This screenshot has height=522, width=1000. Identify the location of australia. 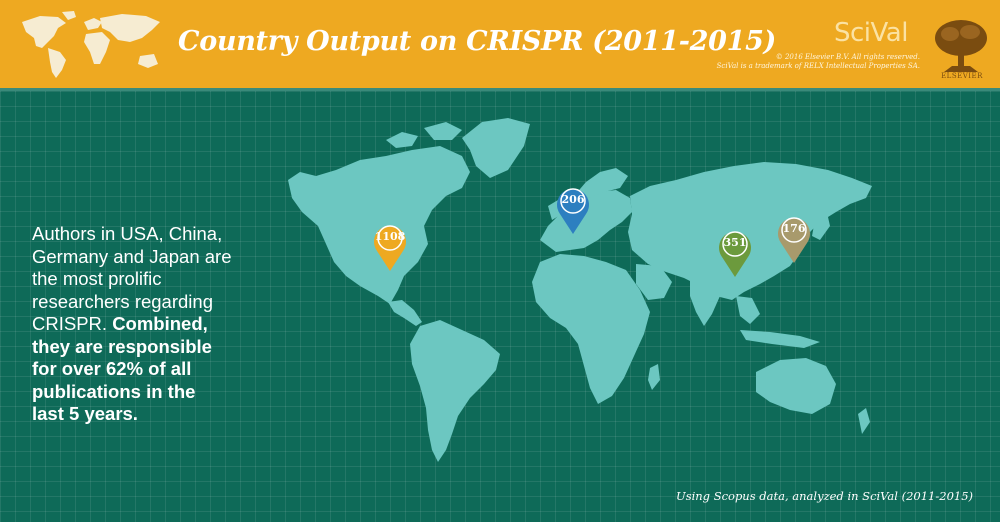
(796, 386).